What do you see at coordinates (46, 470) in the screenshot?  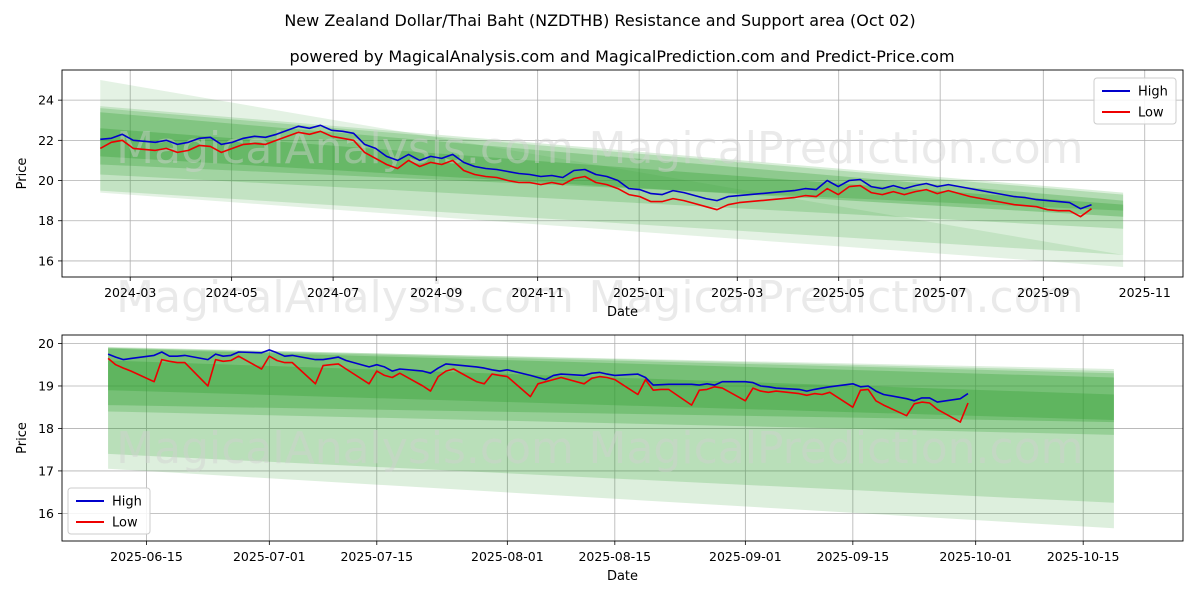 I see `y-tick-label: 17` at bounding box center [46, 470].